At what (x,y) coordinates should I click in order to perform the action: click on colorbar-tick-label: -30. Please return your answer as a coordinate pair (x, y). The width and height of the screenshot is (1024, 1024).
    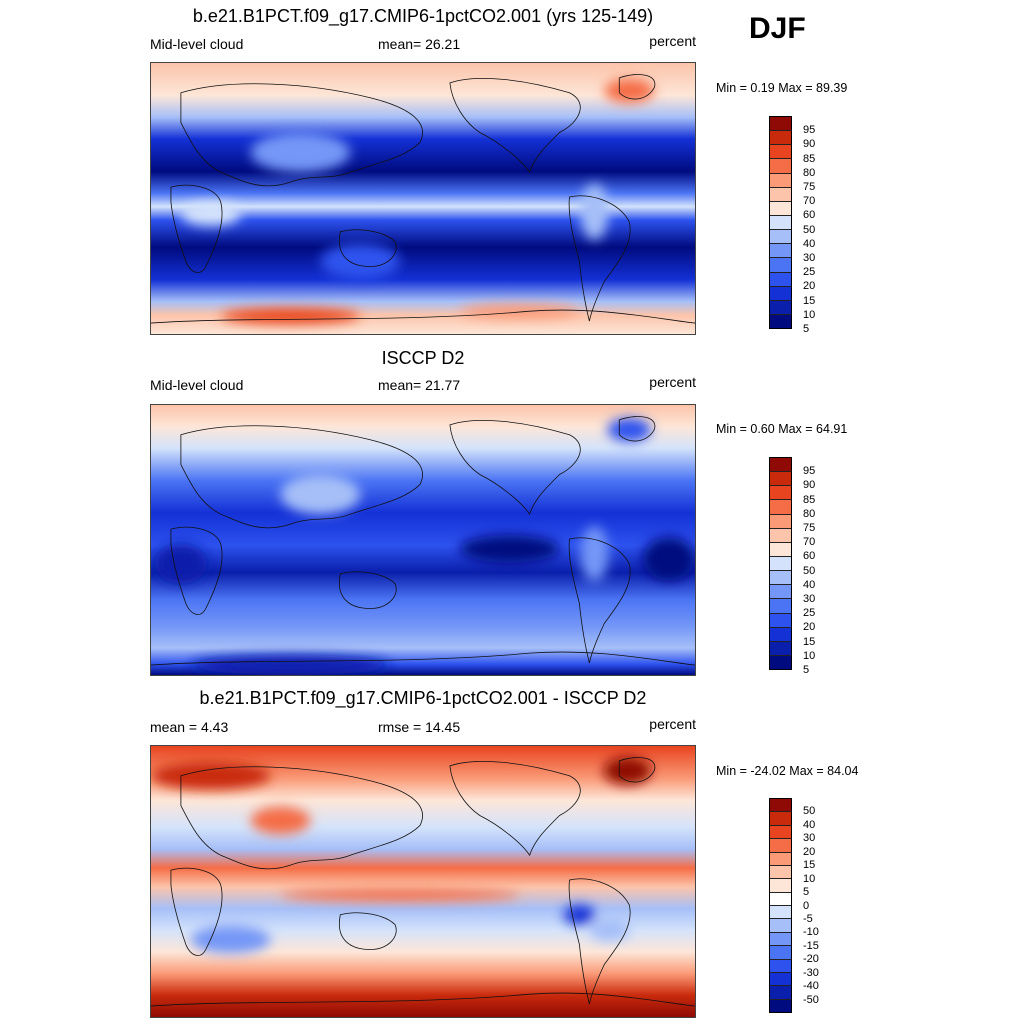
    Looking at the image, I should click on (811, 972).